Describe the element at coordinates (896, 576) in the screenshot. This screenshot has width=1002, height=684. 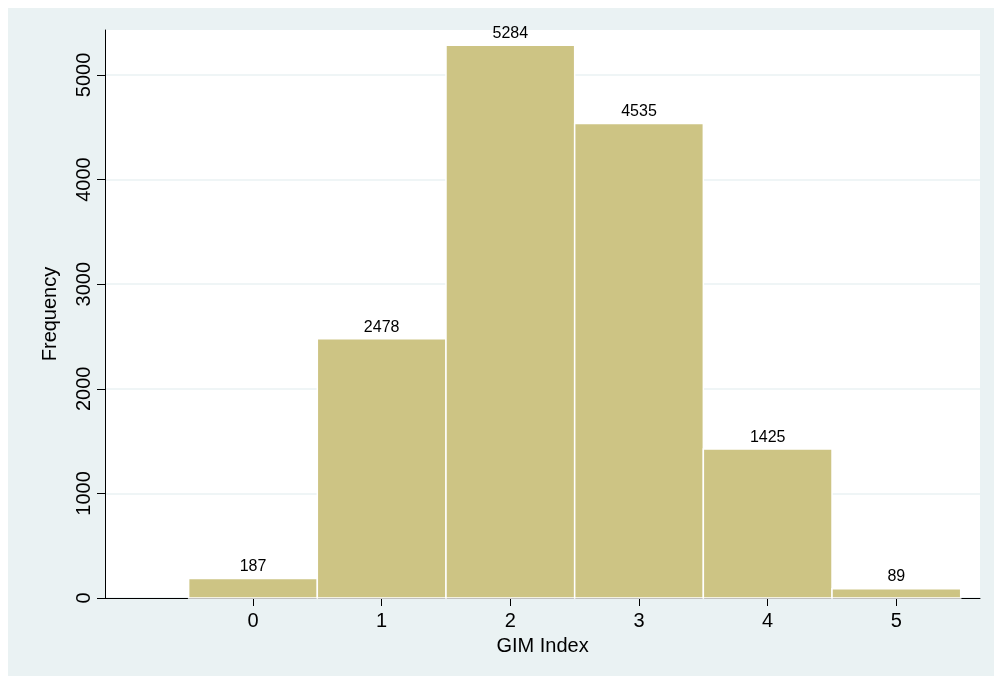
I see `data-label: 89` at that location.